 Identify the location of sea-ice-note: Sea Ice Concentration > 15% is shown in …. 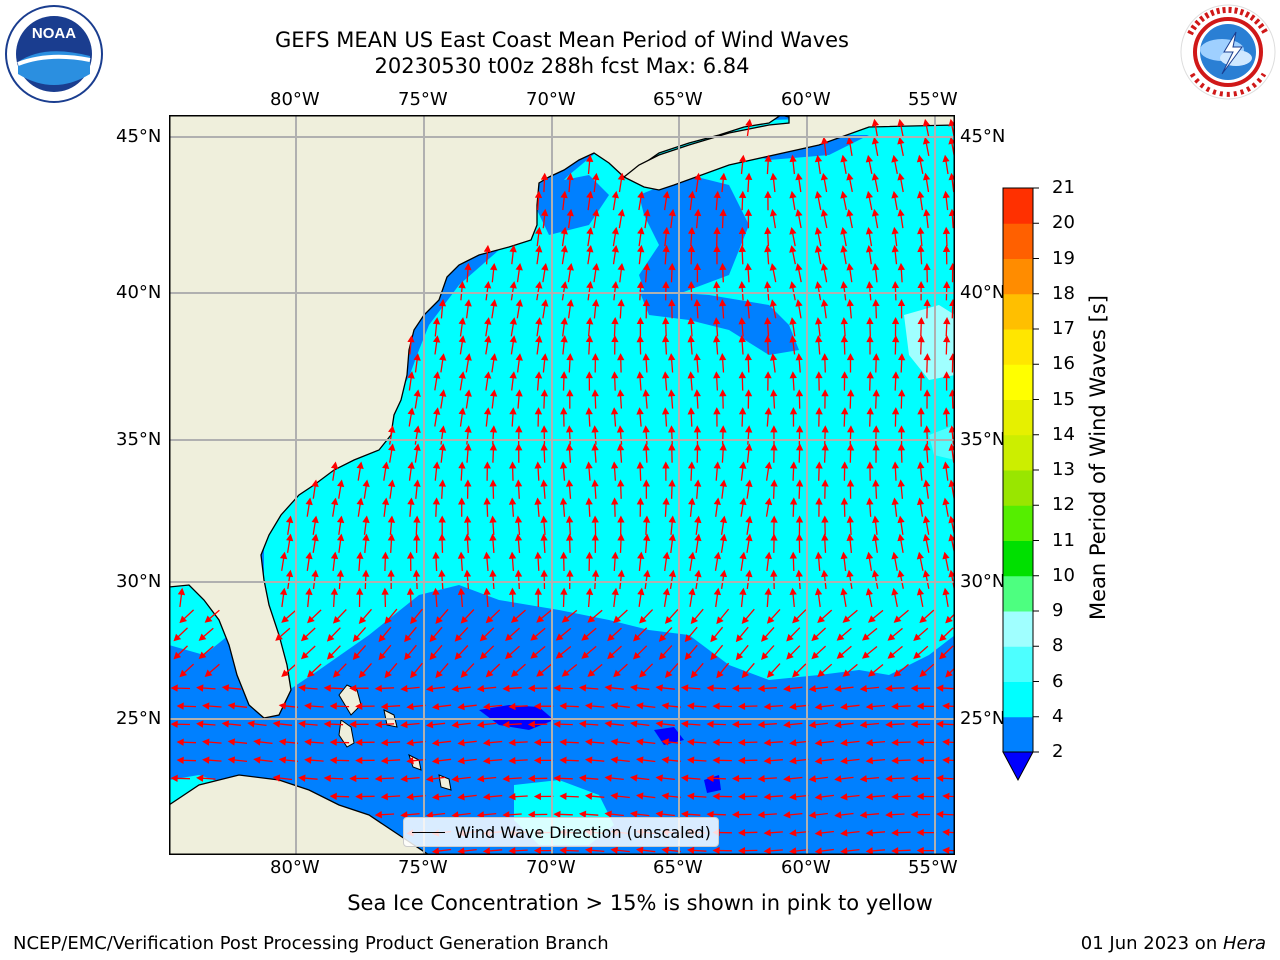
(640, 903).